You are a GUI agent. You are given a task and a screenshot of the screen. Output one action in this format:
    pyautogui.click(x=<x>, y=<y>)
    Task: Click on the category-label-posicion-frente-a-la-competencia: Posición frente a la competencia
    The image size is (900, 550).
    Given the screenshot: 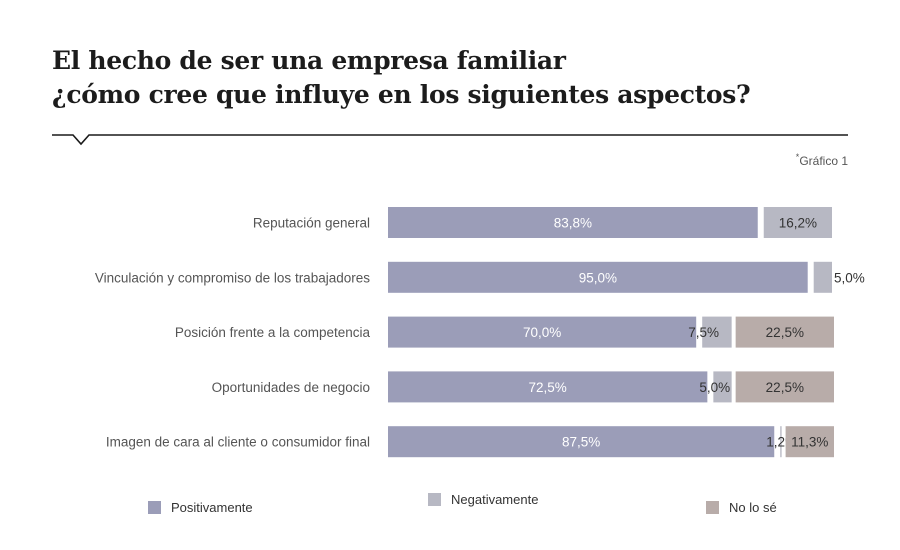 What is the action you would take?
    pyautogui.click(x=273, y=332)
    